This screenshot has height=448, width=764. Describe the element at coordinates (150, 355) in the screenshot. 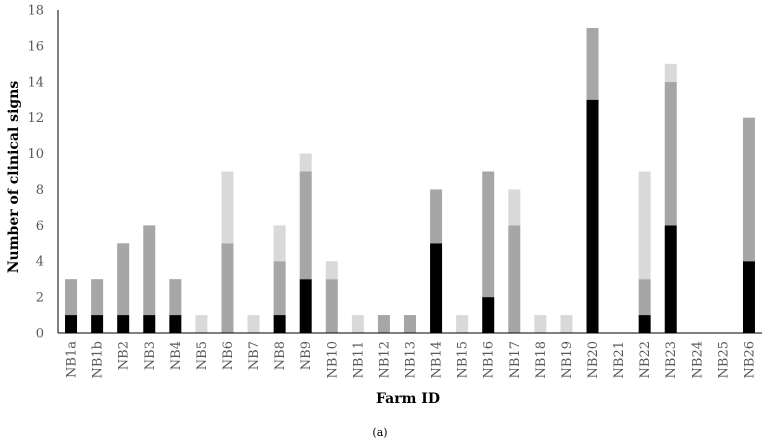

I see `x-tick-label: NB3` at that location.